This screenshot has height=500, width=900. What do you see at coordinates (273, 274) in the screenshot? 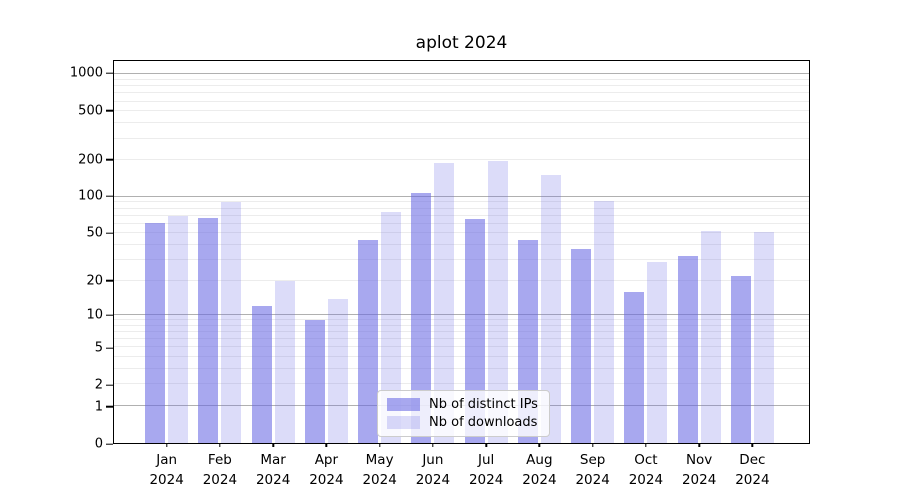
I see `month-slot-mar: Mar 2024` at bounding box center [273, 274].